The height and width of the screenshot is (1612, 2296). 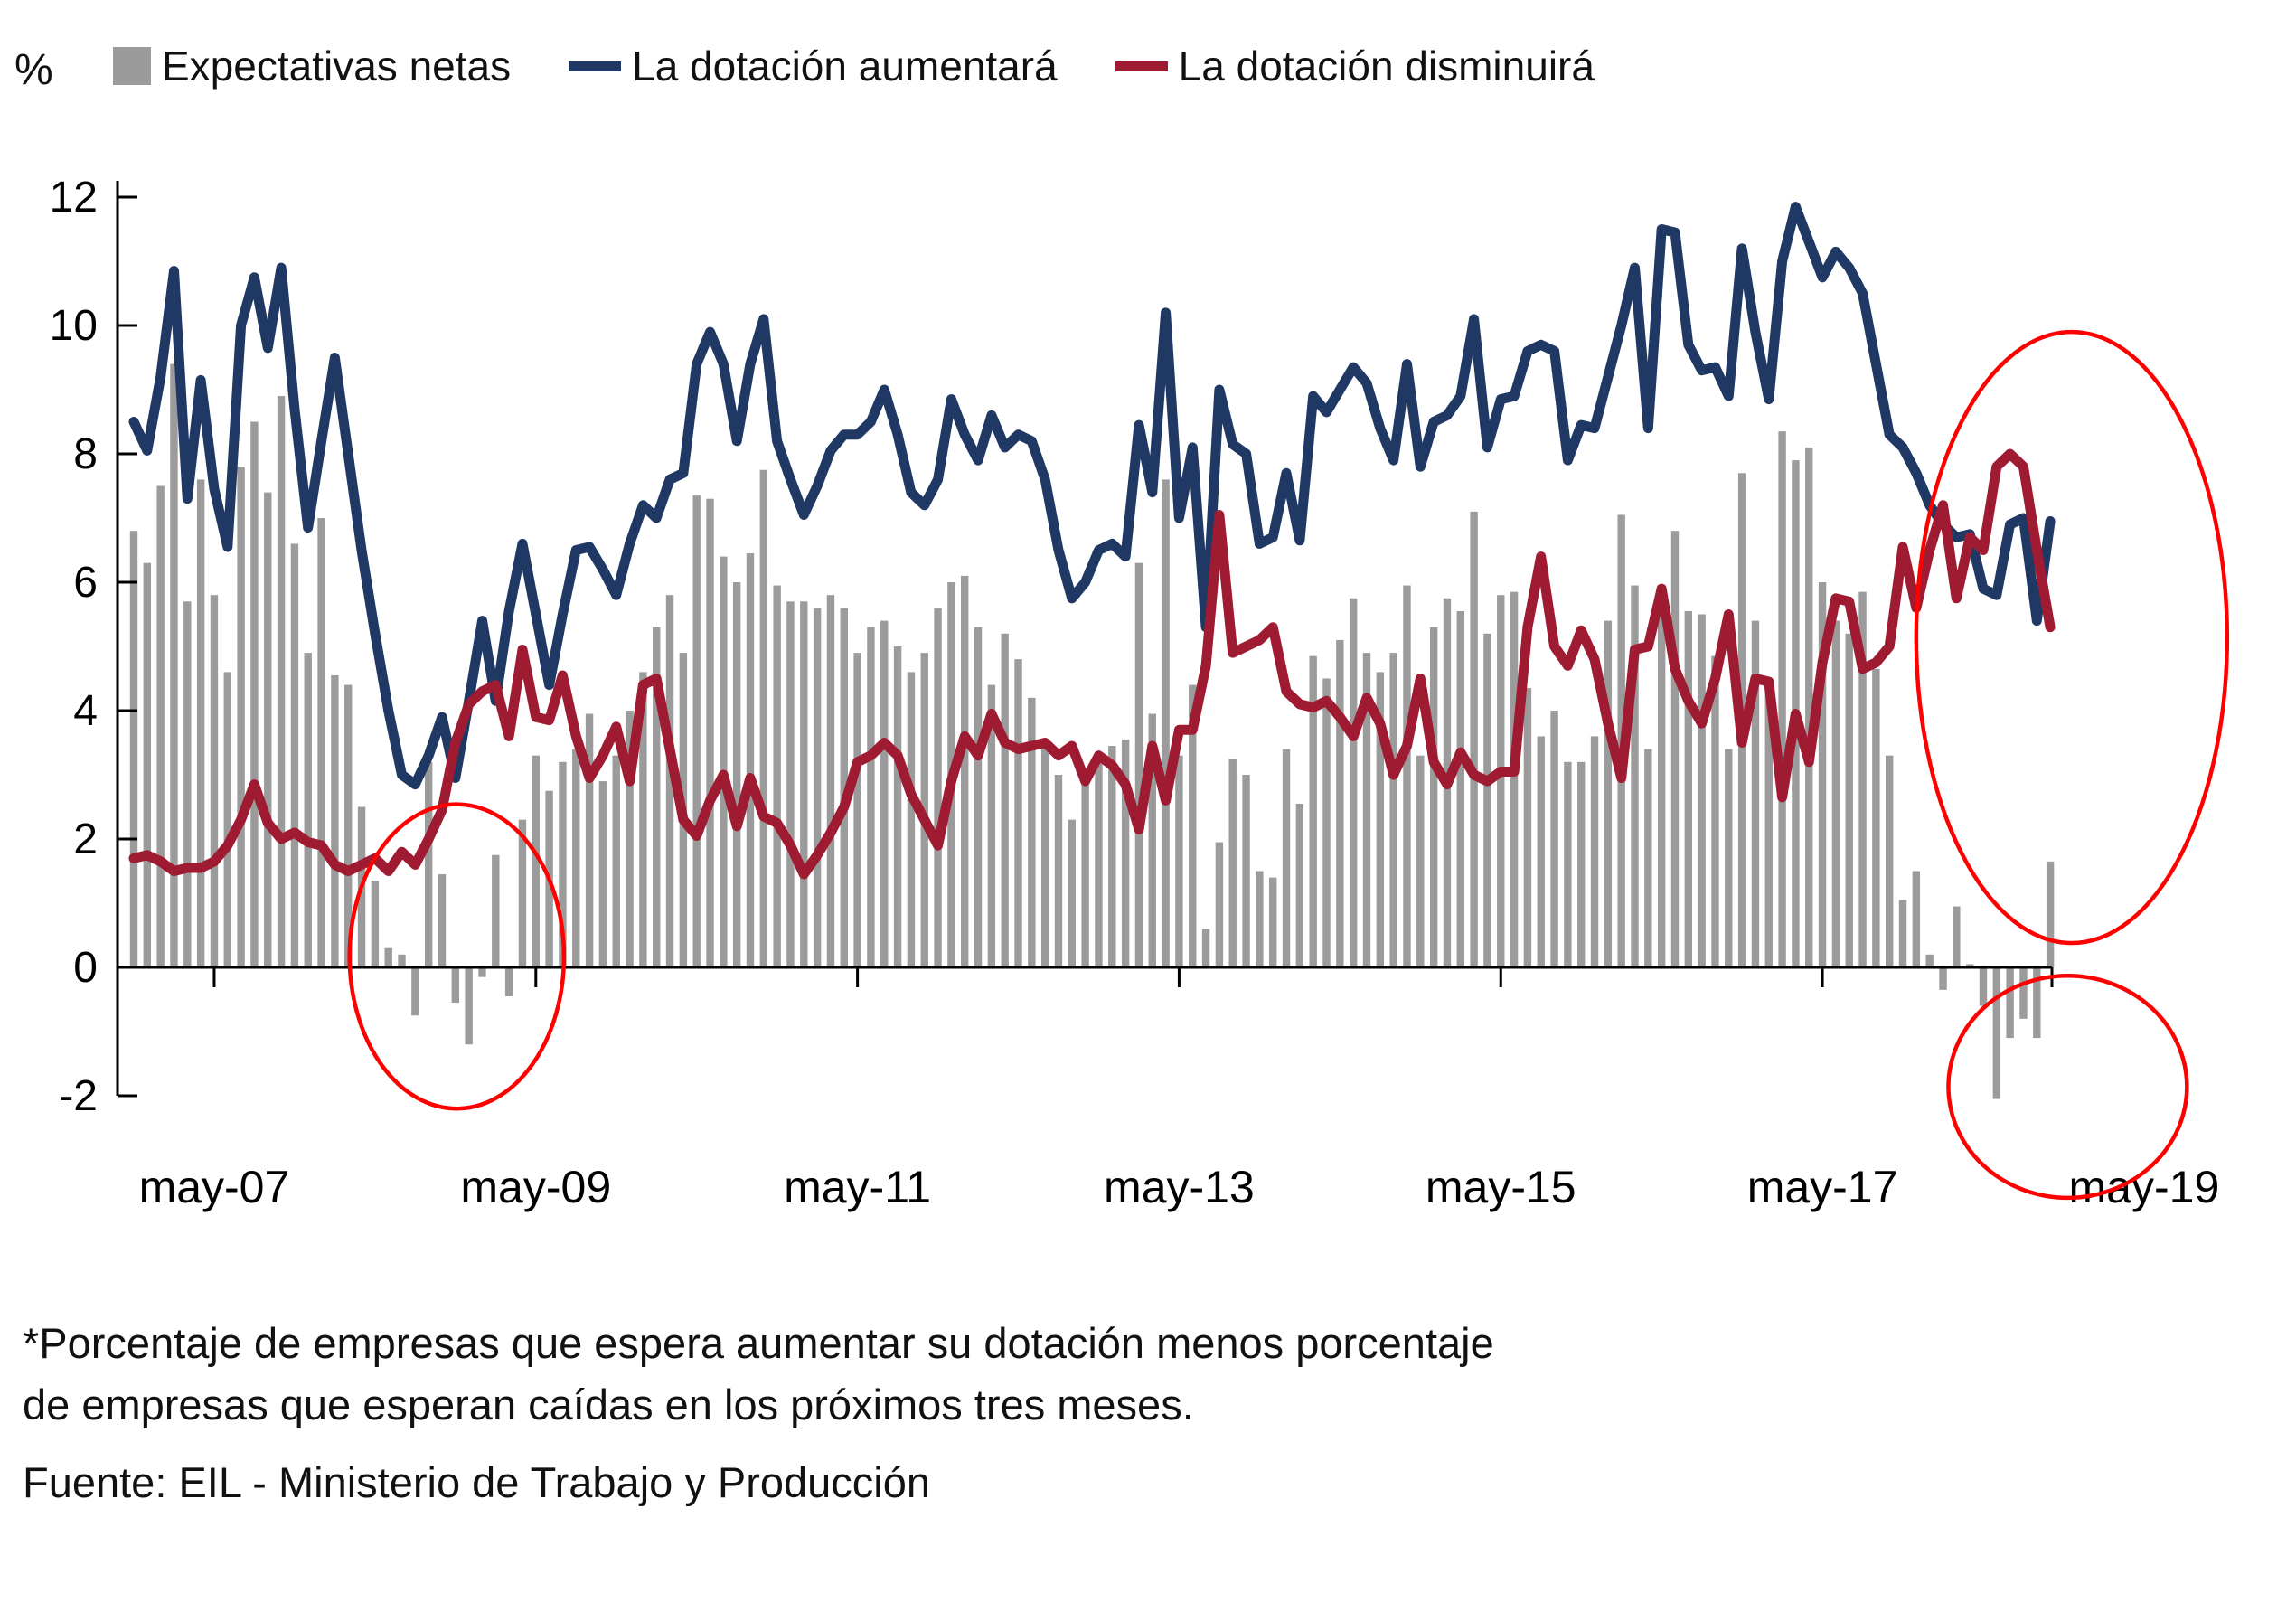 What do you see at coordinates (669, 781) in the screenshot?
I see `bar-2006-11+40` at bounding box center [669, 781].